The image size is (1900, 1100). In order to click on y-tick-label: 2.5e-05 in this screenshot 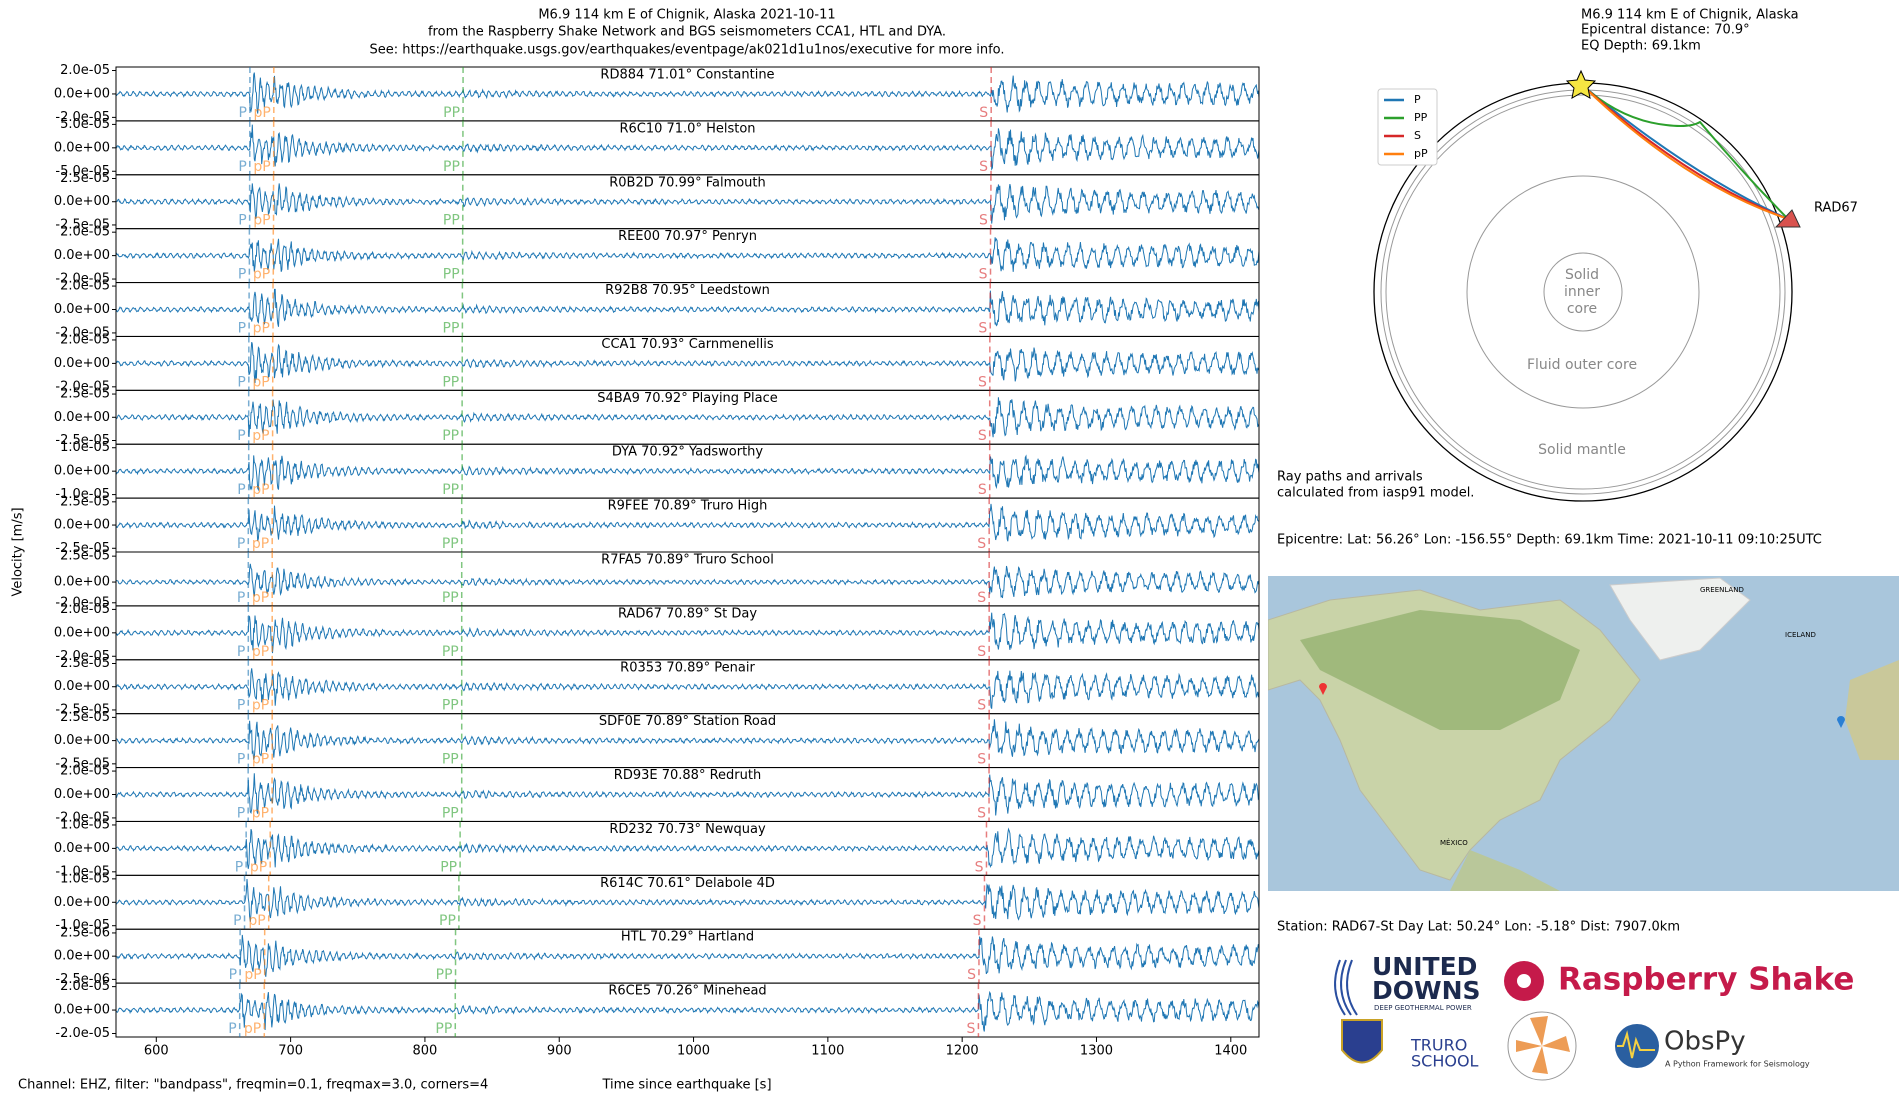, I will do `click(85, 501)`.